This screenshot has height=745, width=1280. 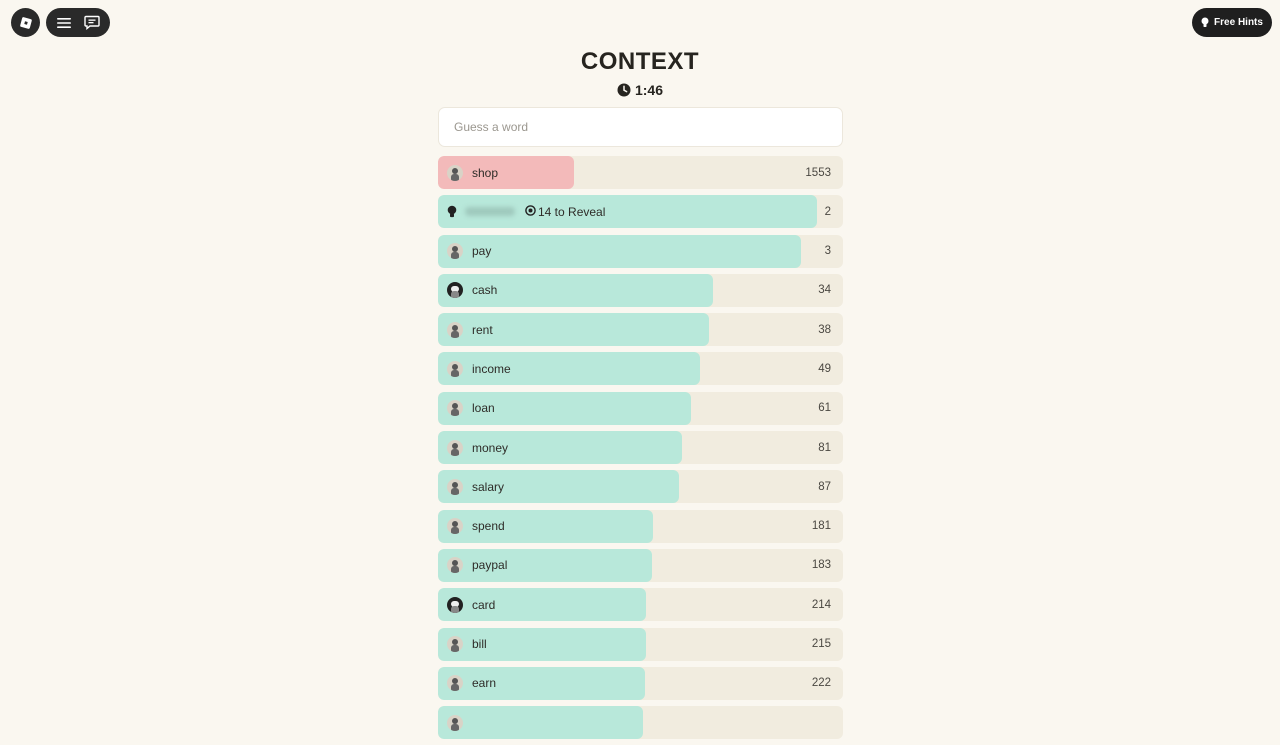 I want to click on row-content: spend 181, so click(x=640, y=526).